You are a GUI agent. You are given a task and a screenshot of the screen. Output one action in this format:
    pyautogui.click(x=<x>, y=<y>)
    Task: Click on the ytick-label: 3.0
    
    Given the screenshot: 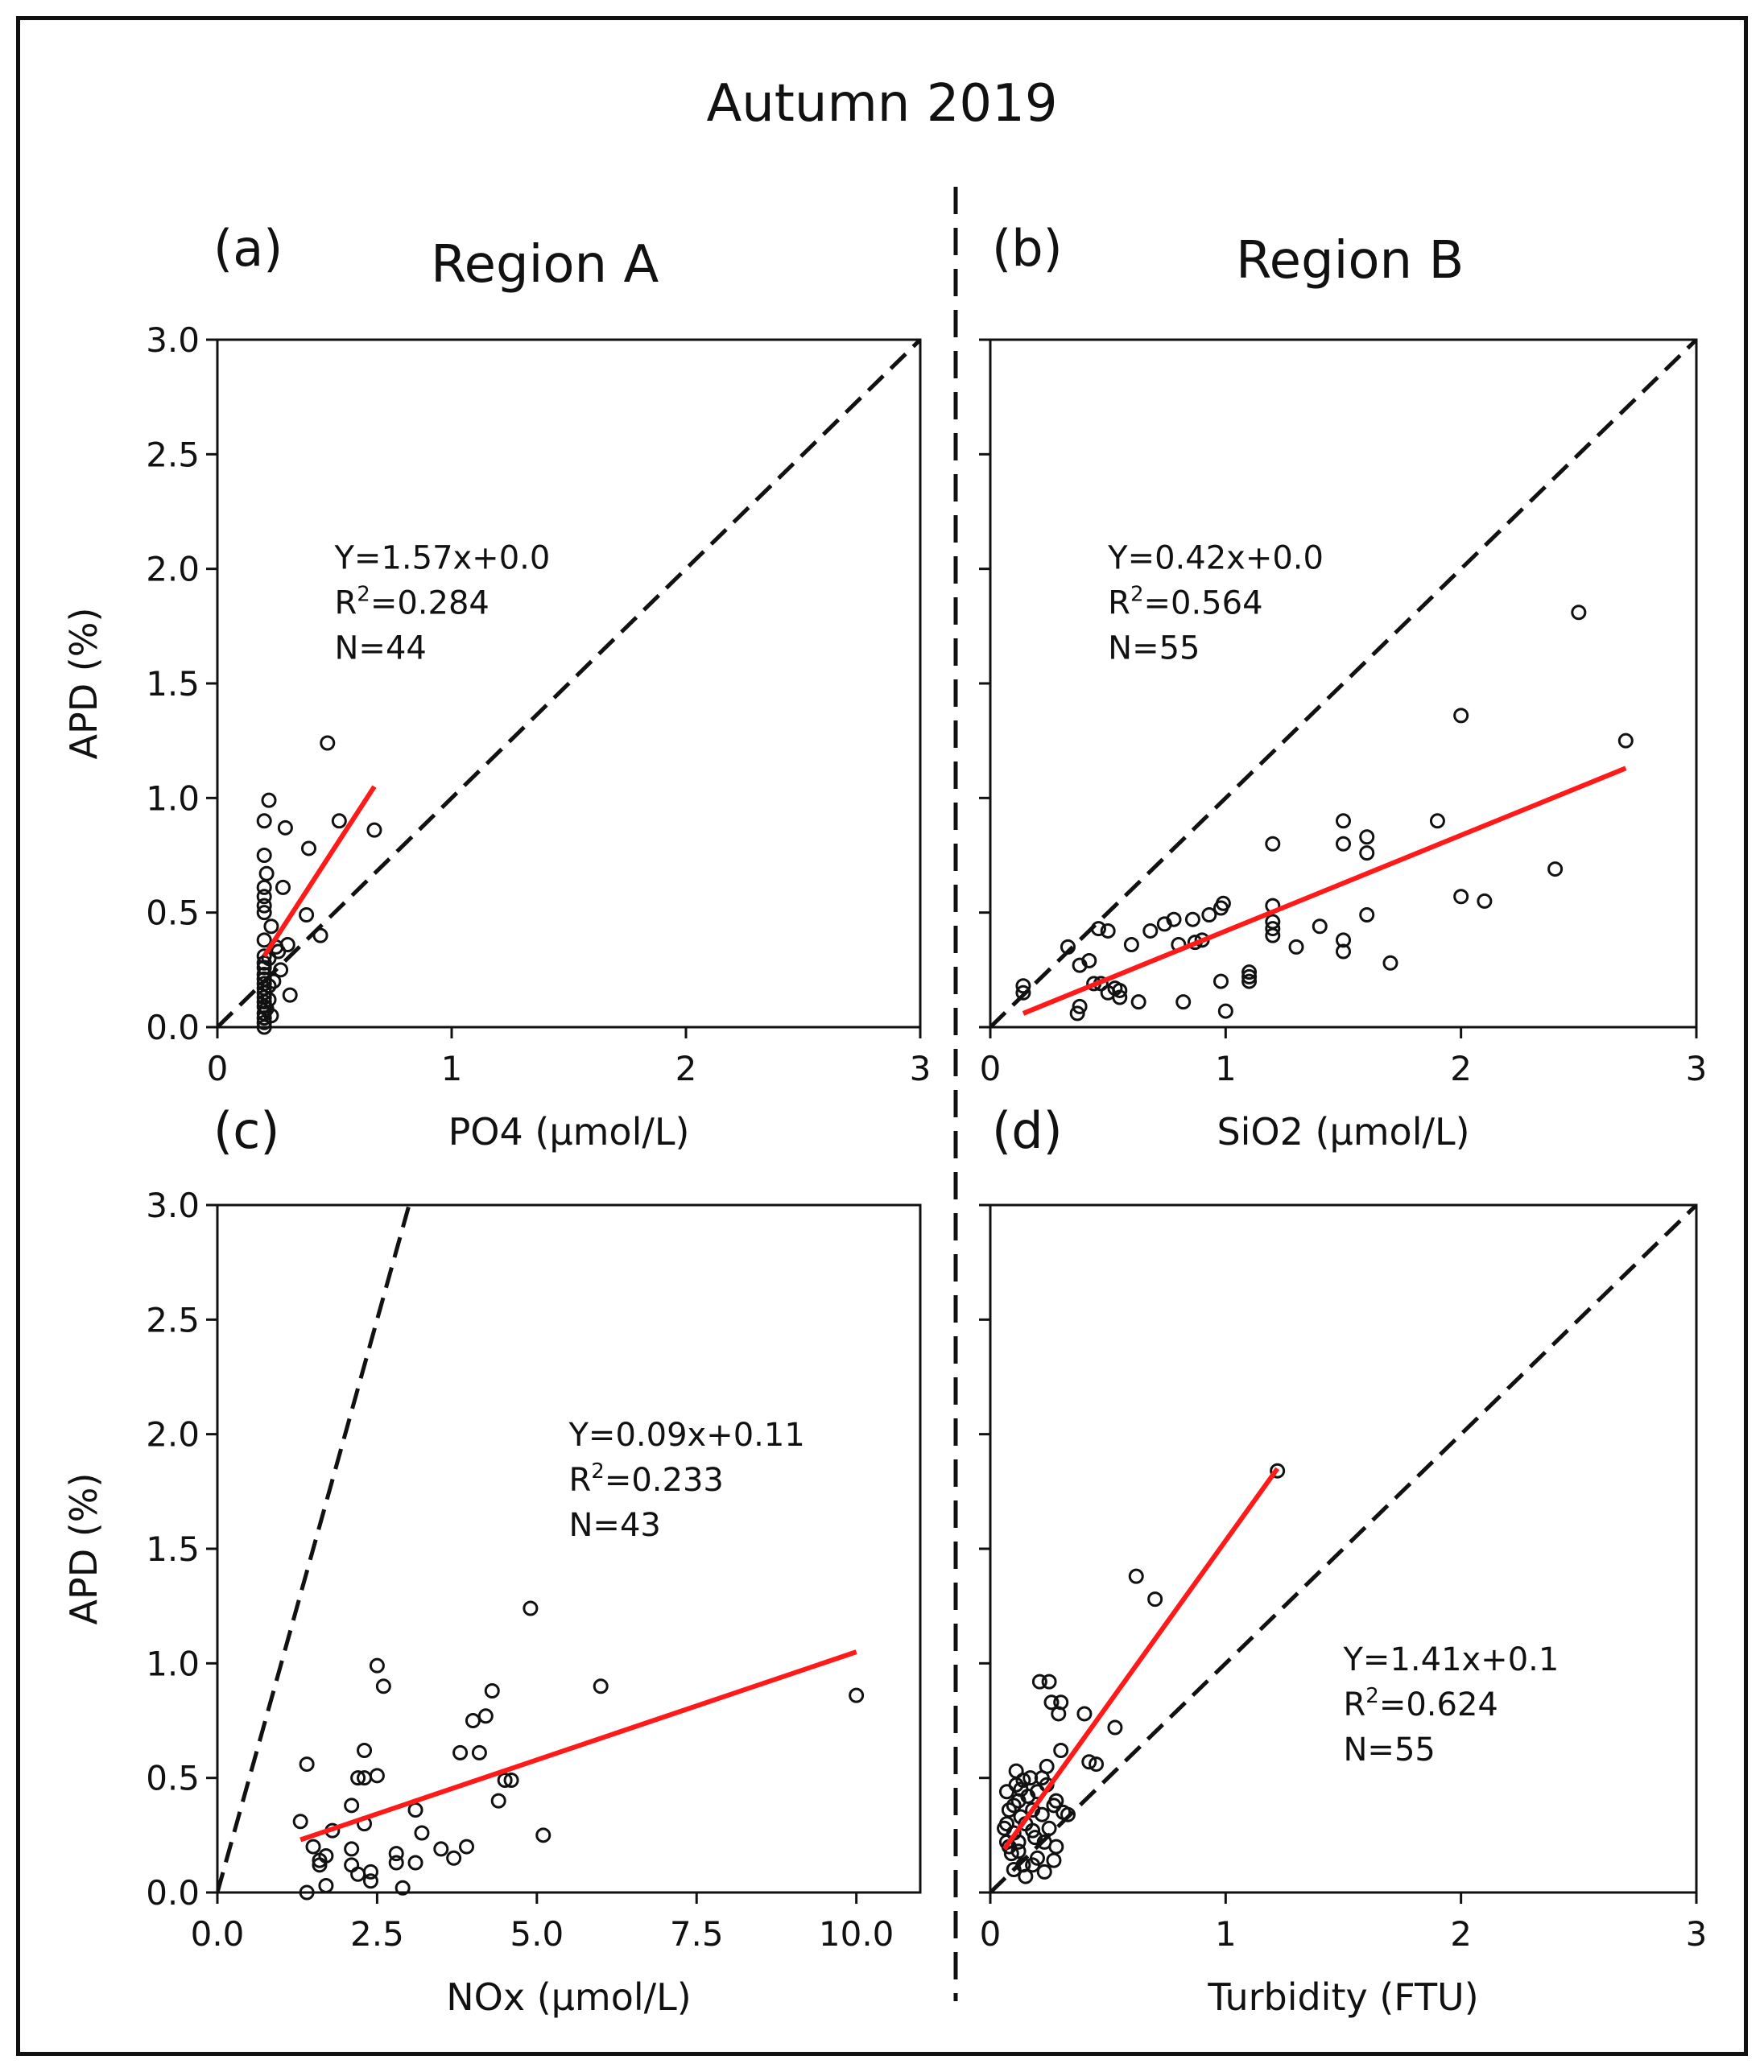 What is the action you would take?
    pyautogui.click(x=173, y=1205)
    